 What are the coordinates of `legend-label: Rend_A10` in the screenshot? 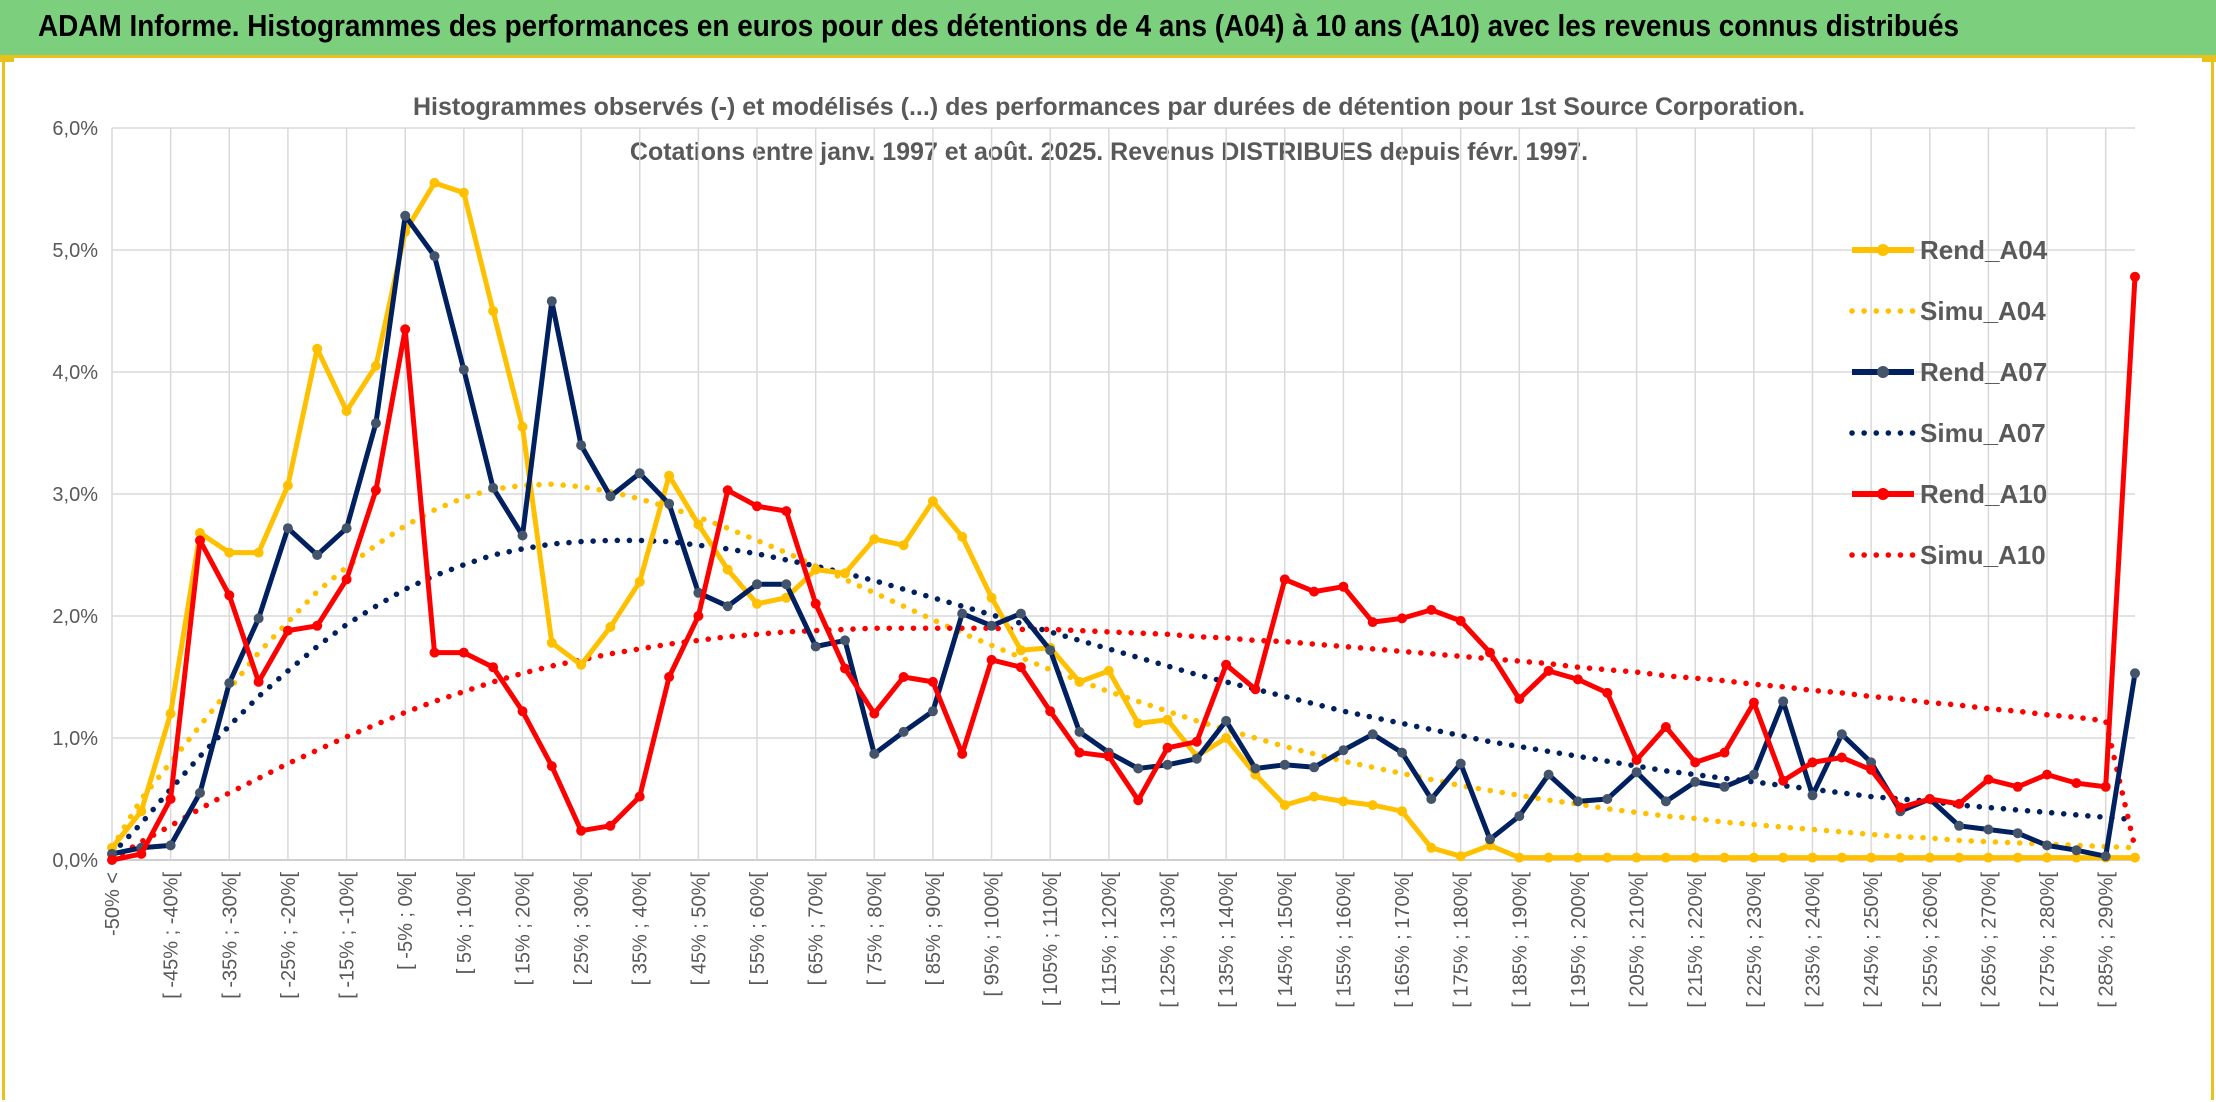 It's located at (1983, 494).